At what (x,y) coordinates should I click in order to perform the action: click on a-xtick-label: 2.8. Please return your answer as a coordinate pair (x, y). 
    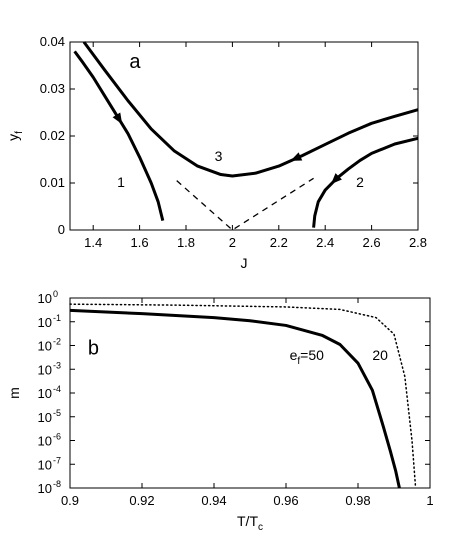
    Looking at the image, I should click on (418, 242).